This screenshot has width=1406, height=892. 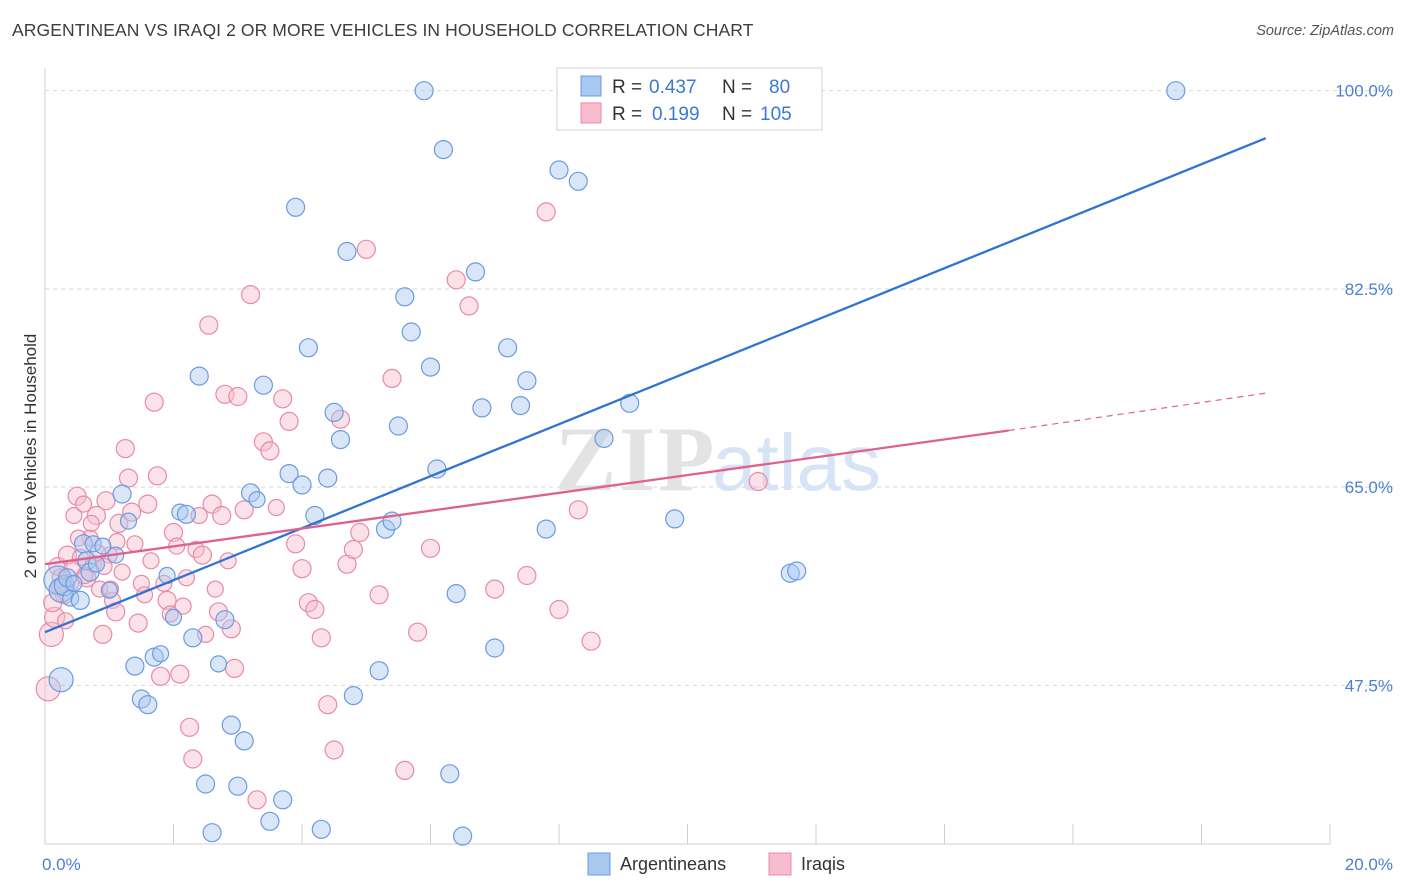 What do you see at coordinates (737, 87) in the screenshot?
I see `legend-n-label-1: N =` at bounding box center [737, 87].